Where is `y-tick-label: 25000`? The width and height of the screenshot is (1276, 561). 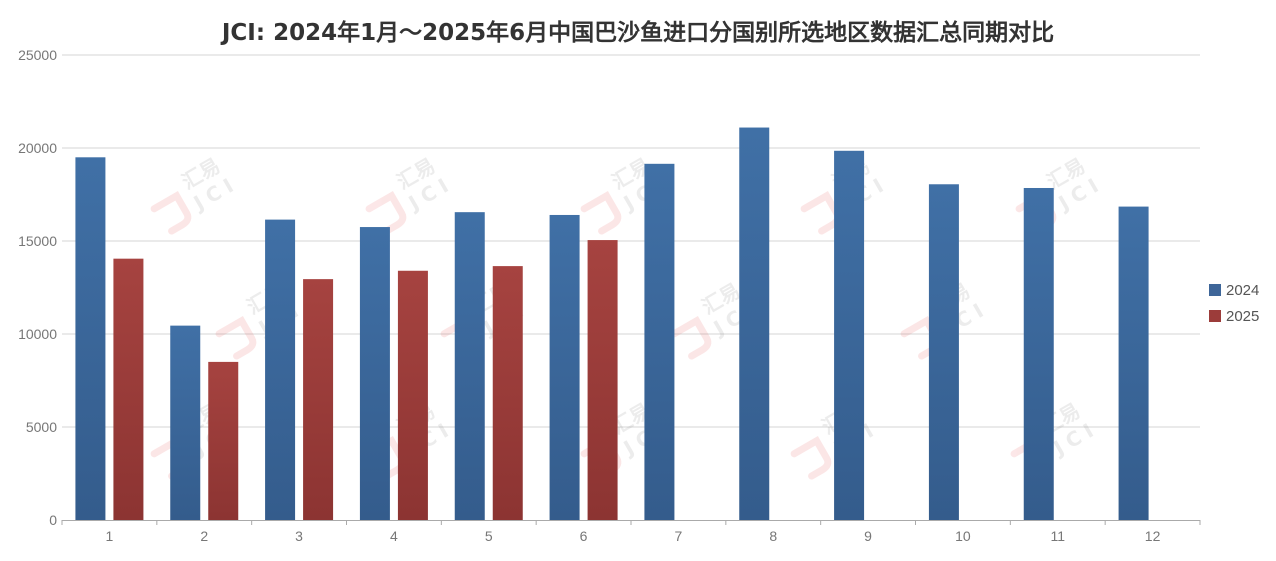 y-tick-label: 25000 is located at coordinates (37, 55).